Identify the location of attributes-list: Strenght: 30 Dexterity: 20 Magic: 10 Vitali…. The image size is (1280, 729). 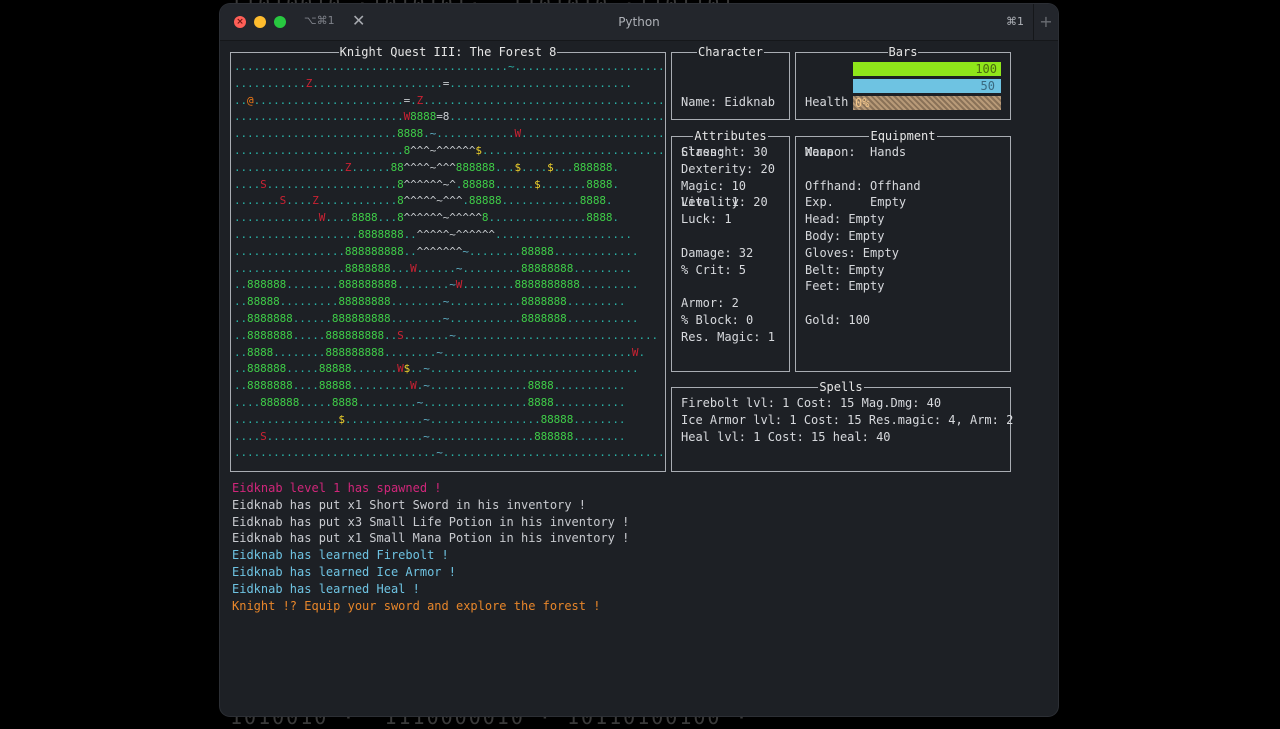
(728, 245).